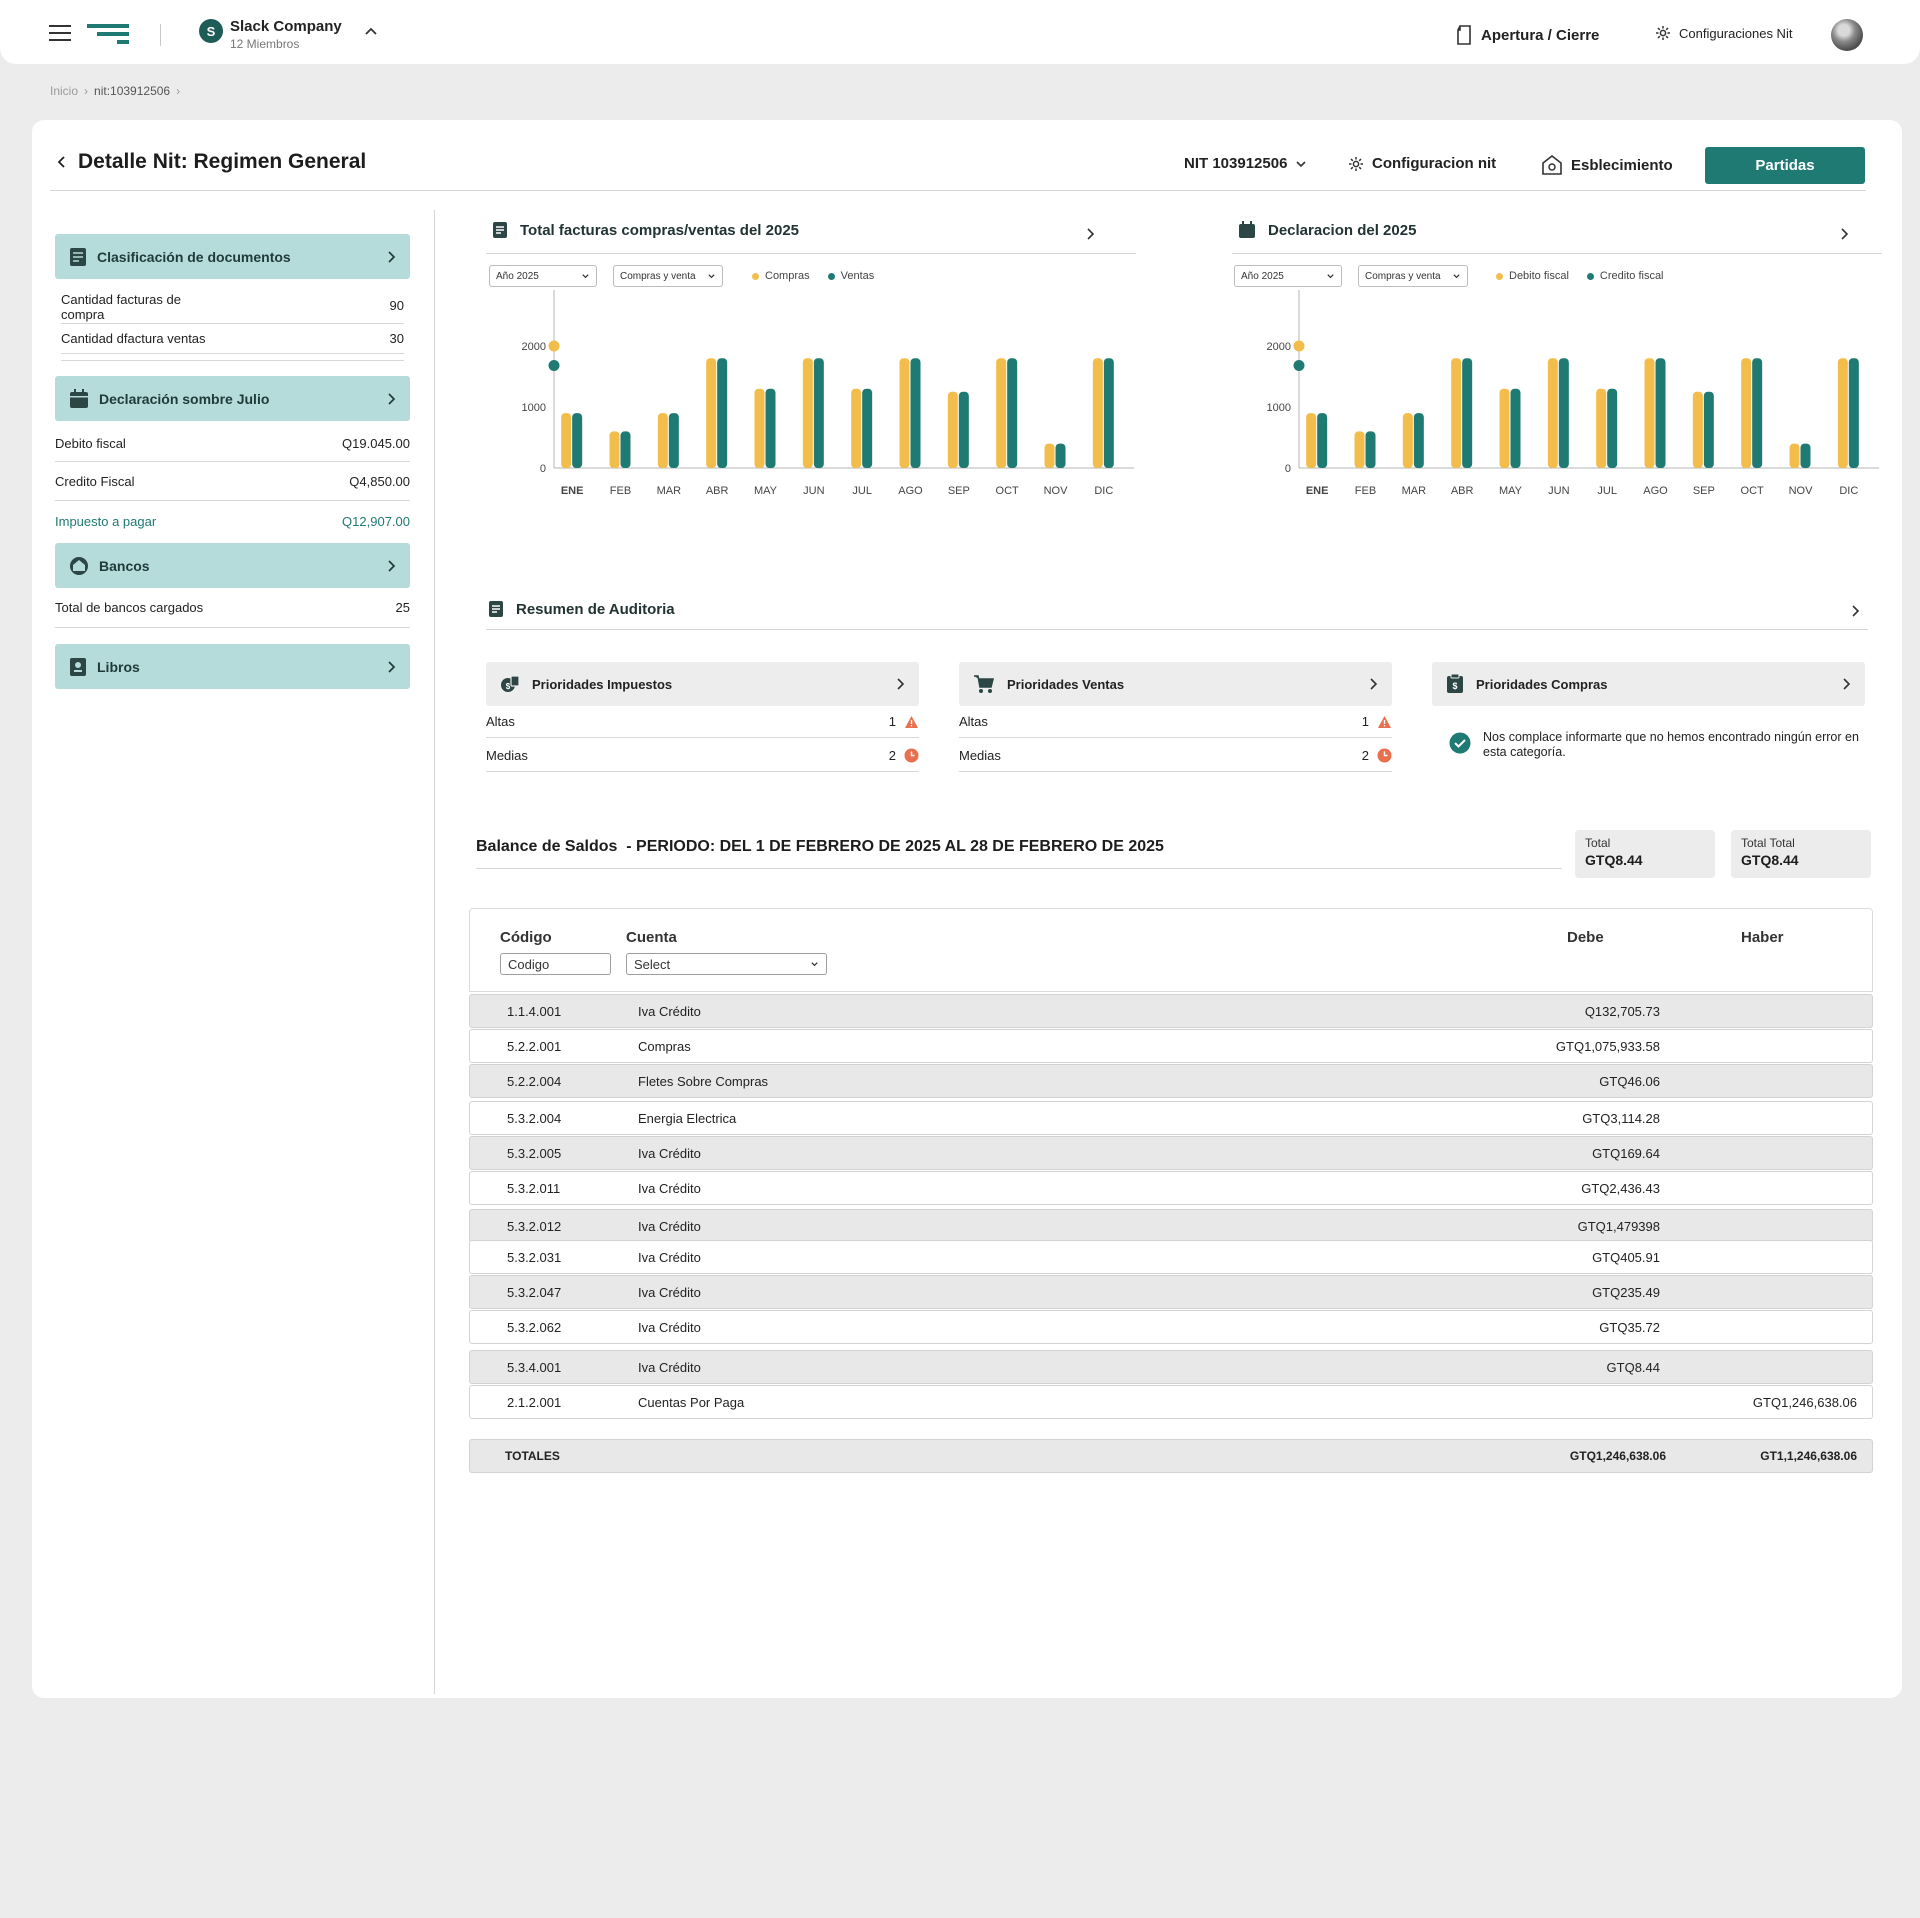 This screenshot has width=1920, height=1918. What do you see at coordinates (1762, 937) in the screenshot?
I see `column-header-haber: Haber` at bounding box center [1762, 937].